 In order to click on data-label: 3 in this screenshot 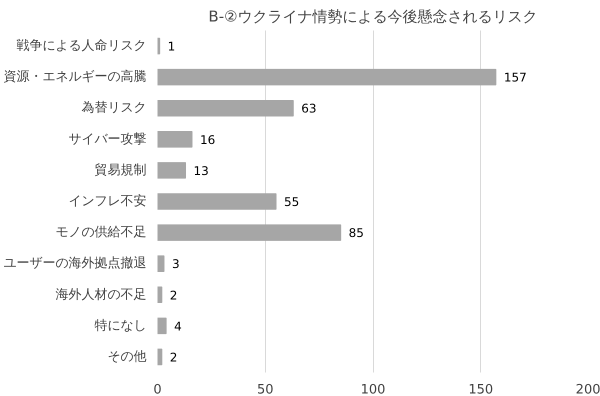, I will do `click(176, 264)`.